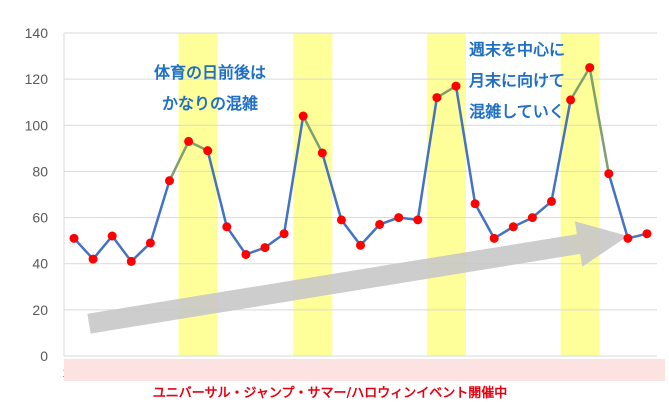 This screenshot has height=402, width=669. I want to click on footer-text: ユニバーサル・ジャンプ・サマー/ハロウィンイベント開催中, so click(330, 393).